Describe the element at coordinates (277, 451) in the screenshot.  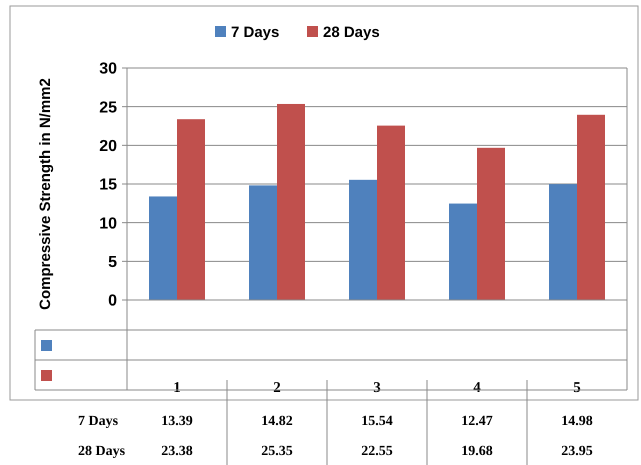
I see `data-label: 25.35` at that location.